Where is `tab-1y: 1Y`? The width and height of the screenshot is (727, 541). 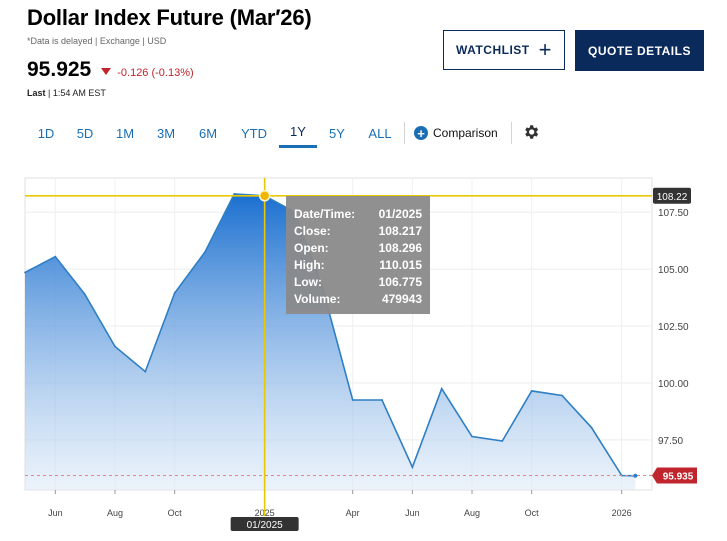
tab-1y: 1Y is located at coordinates (298, 133).